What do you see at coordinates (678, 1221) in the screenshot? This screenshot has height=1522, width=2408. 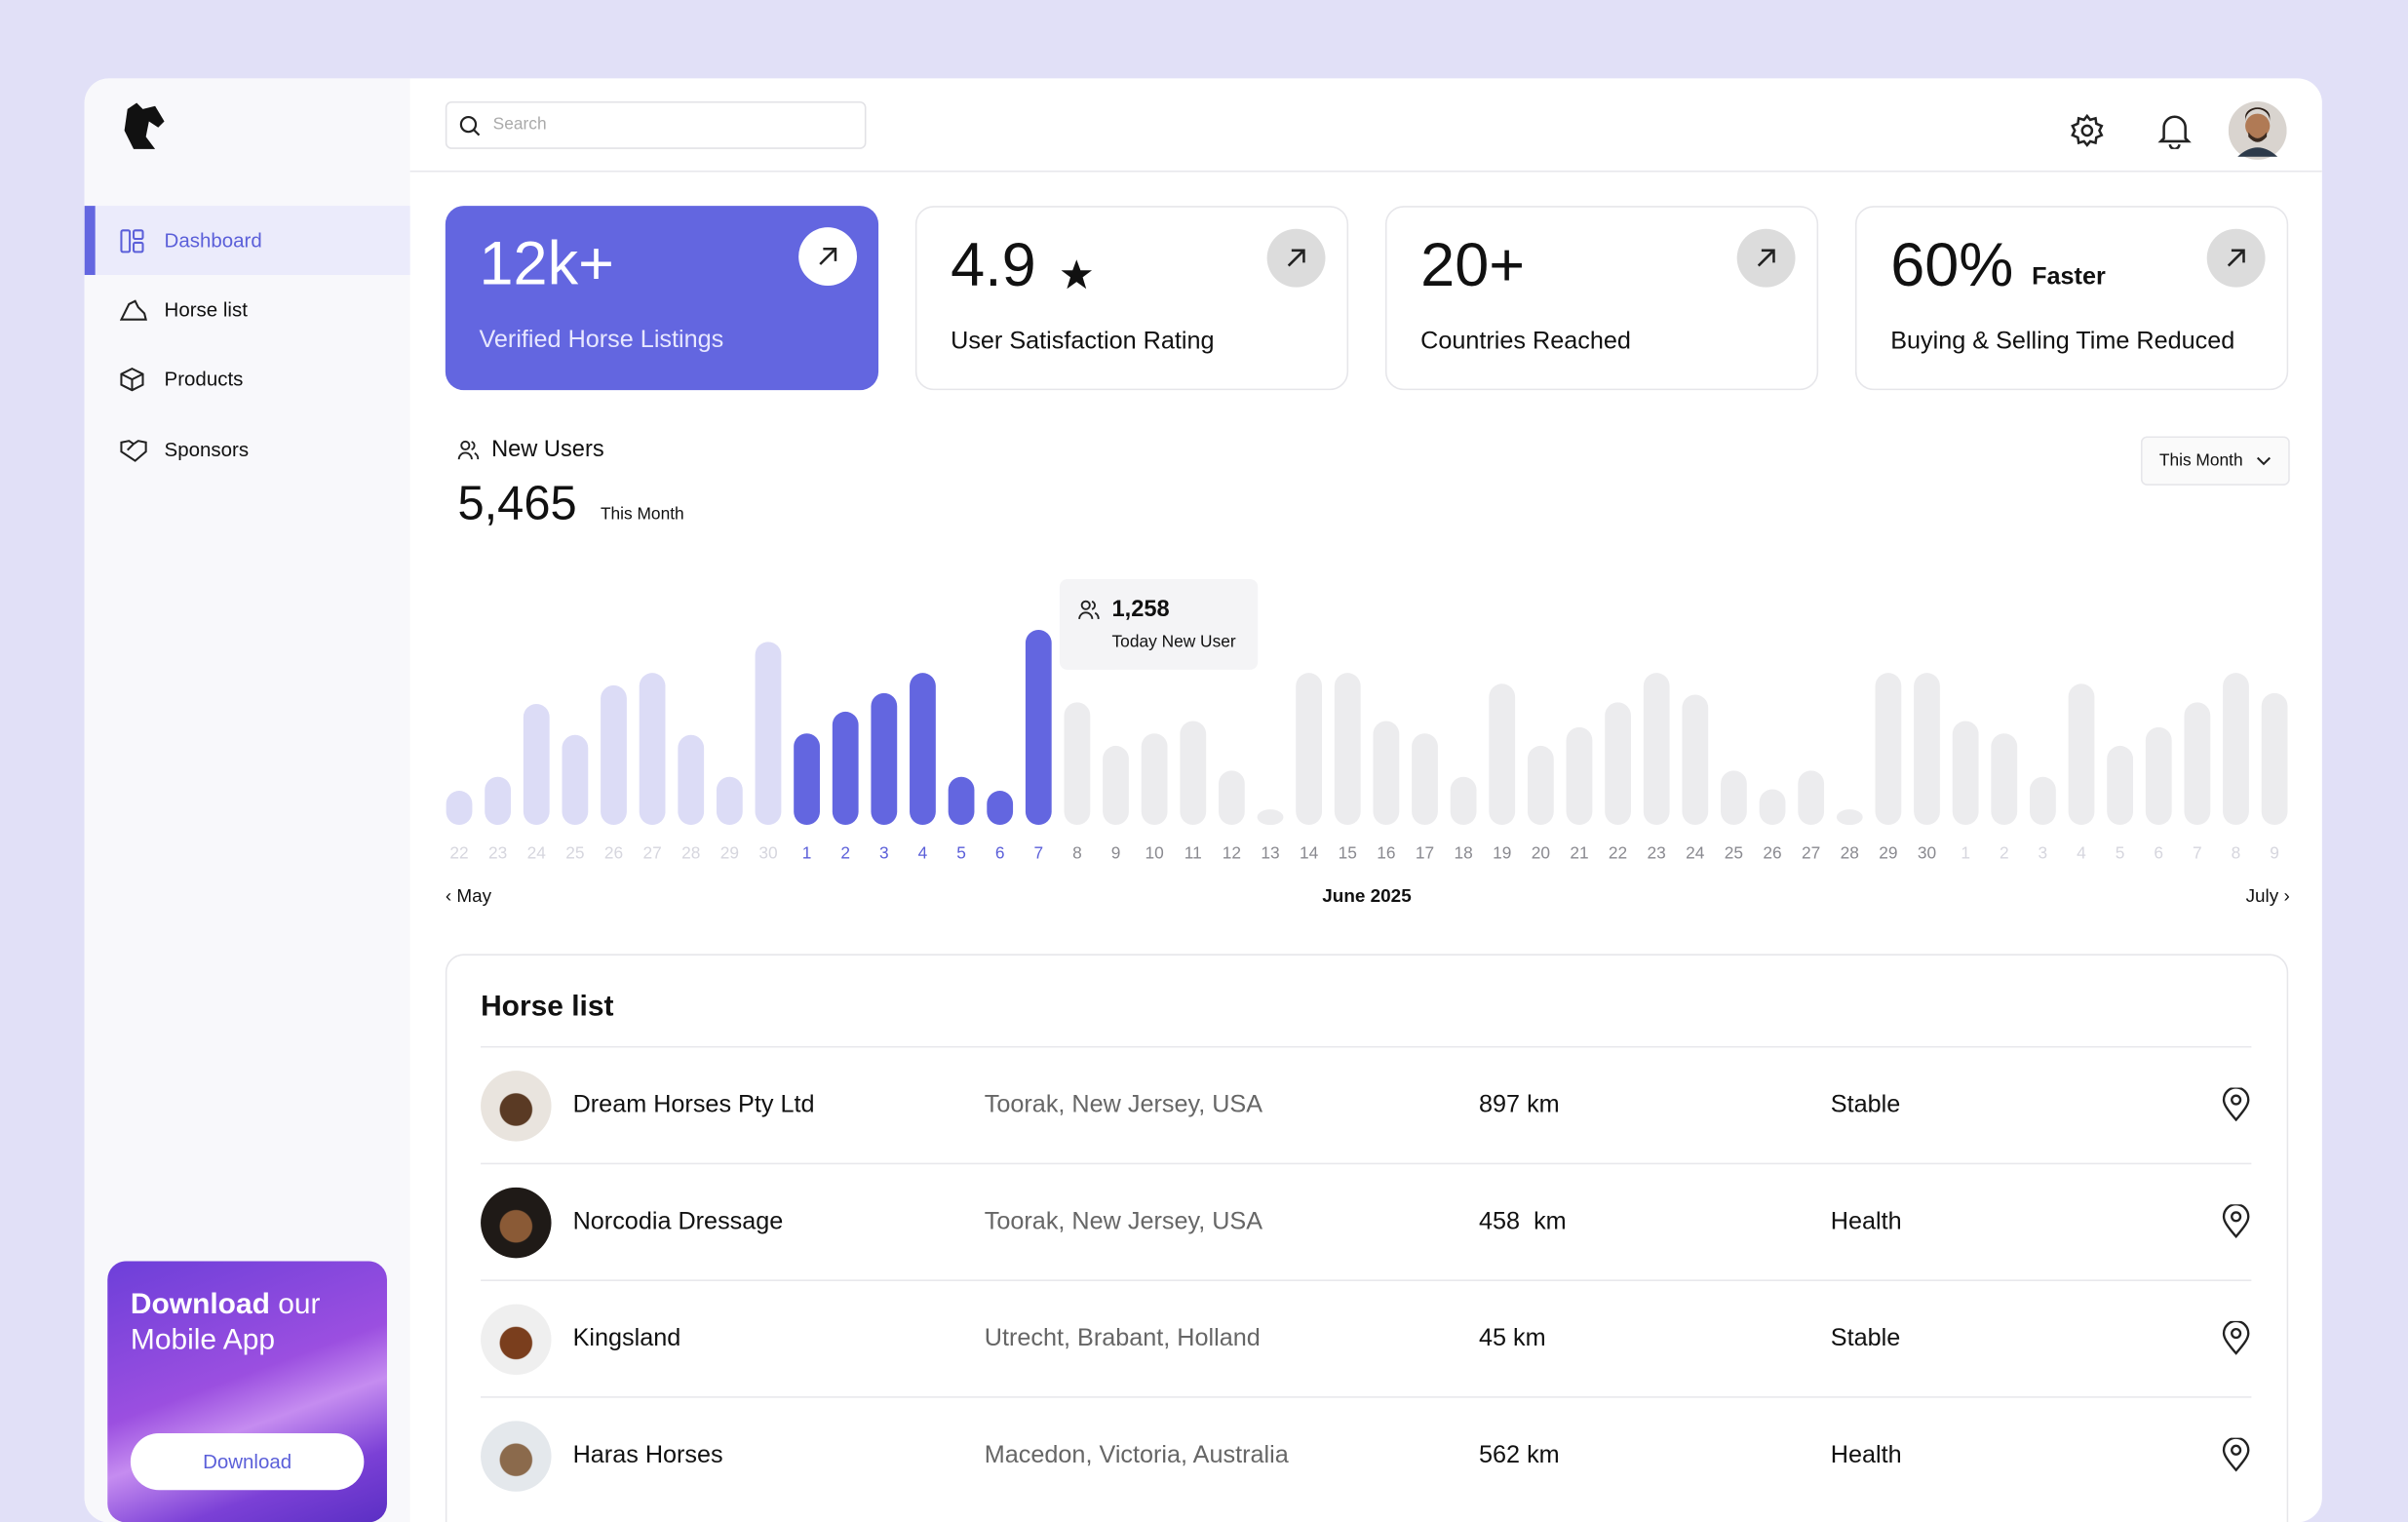 I see `row-cell: Norcodia Dressage` at bounding box center [678, 1221].